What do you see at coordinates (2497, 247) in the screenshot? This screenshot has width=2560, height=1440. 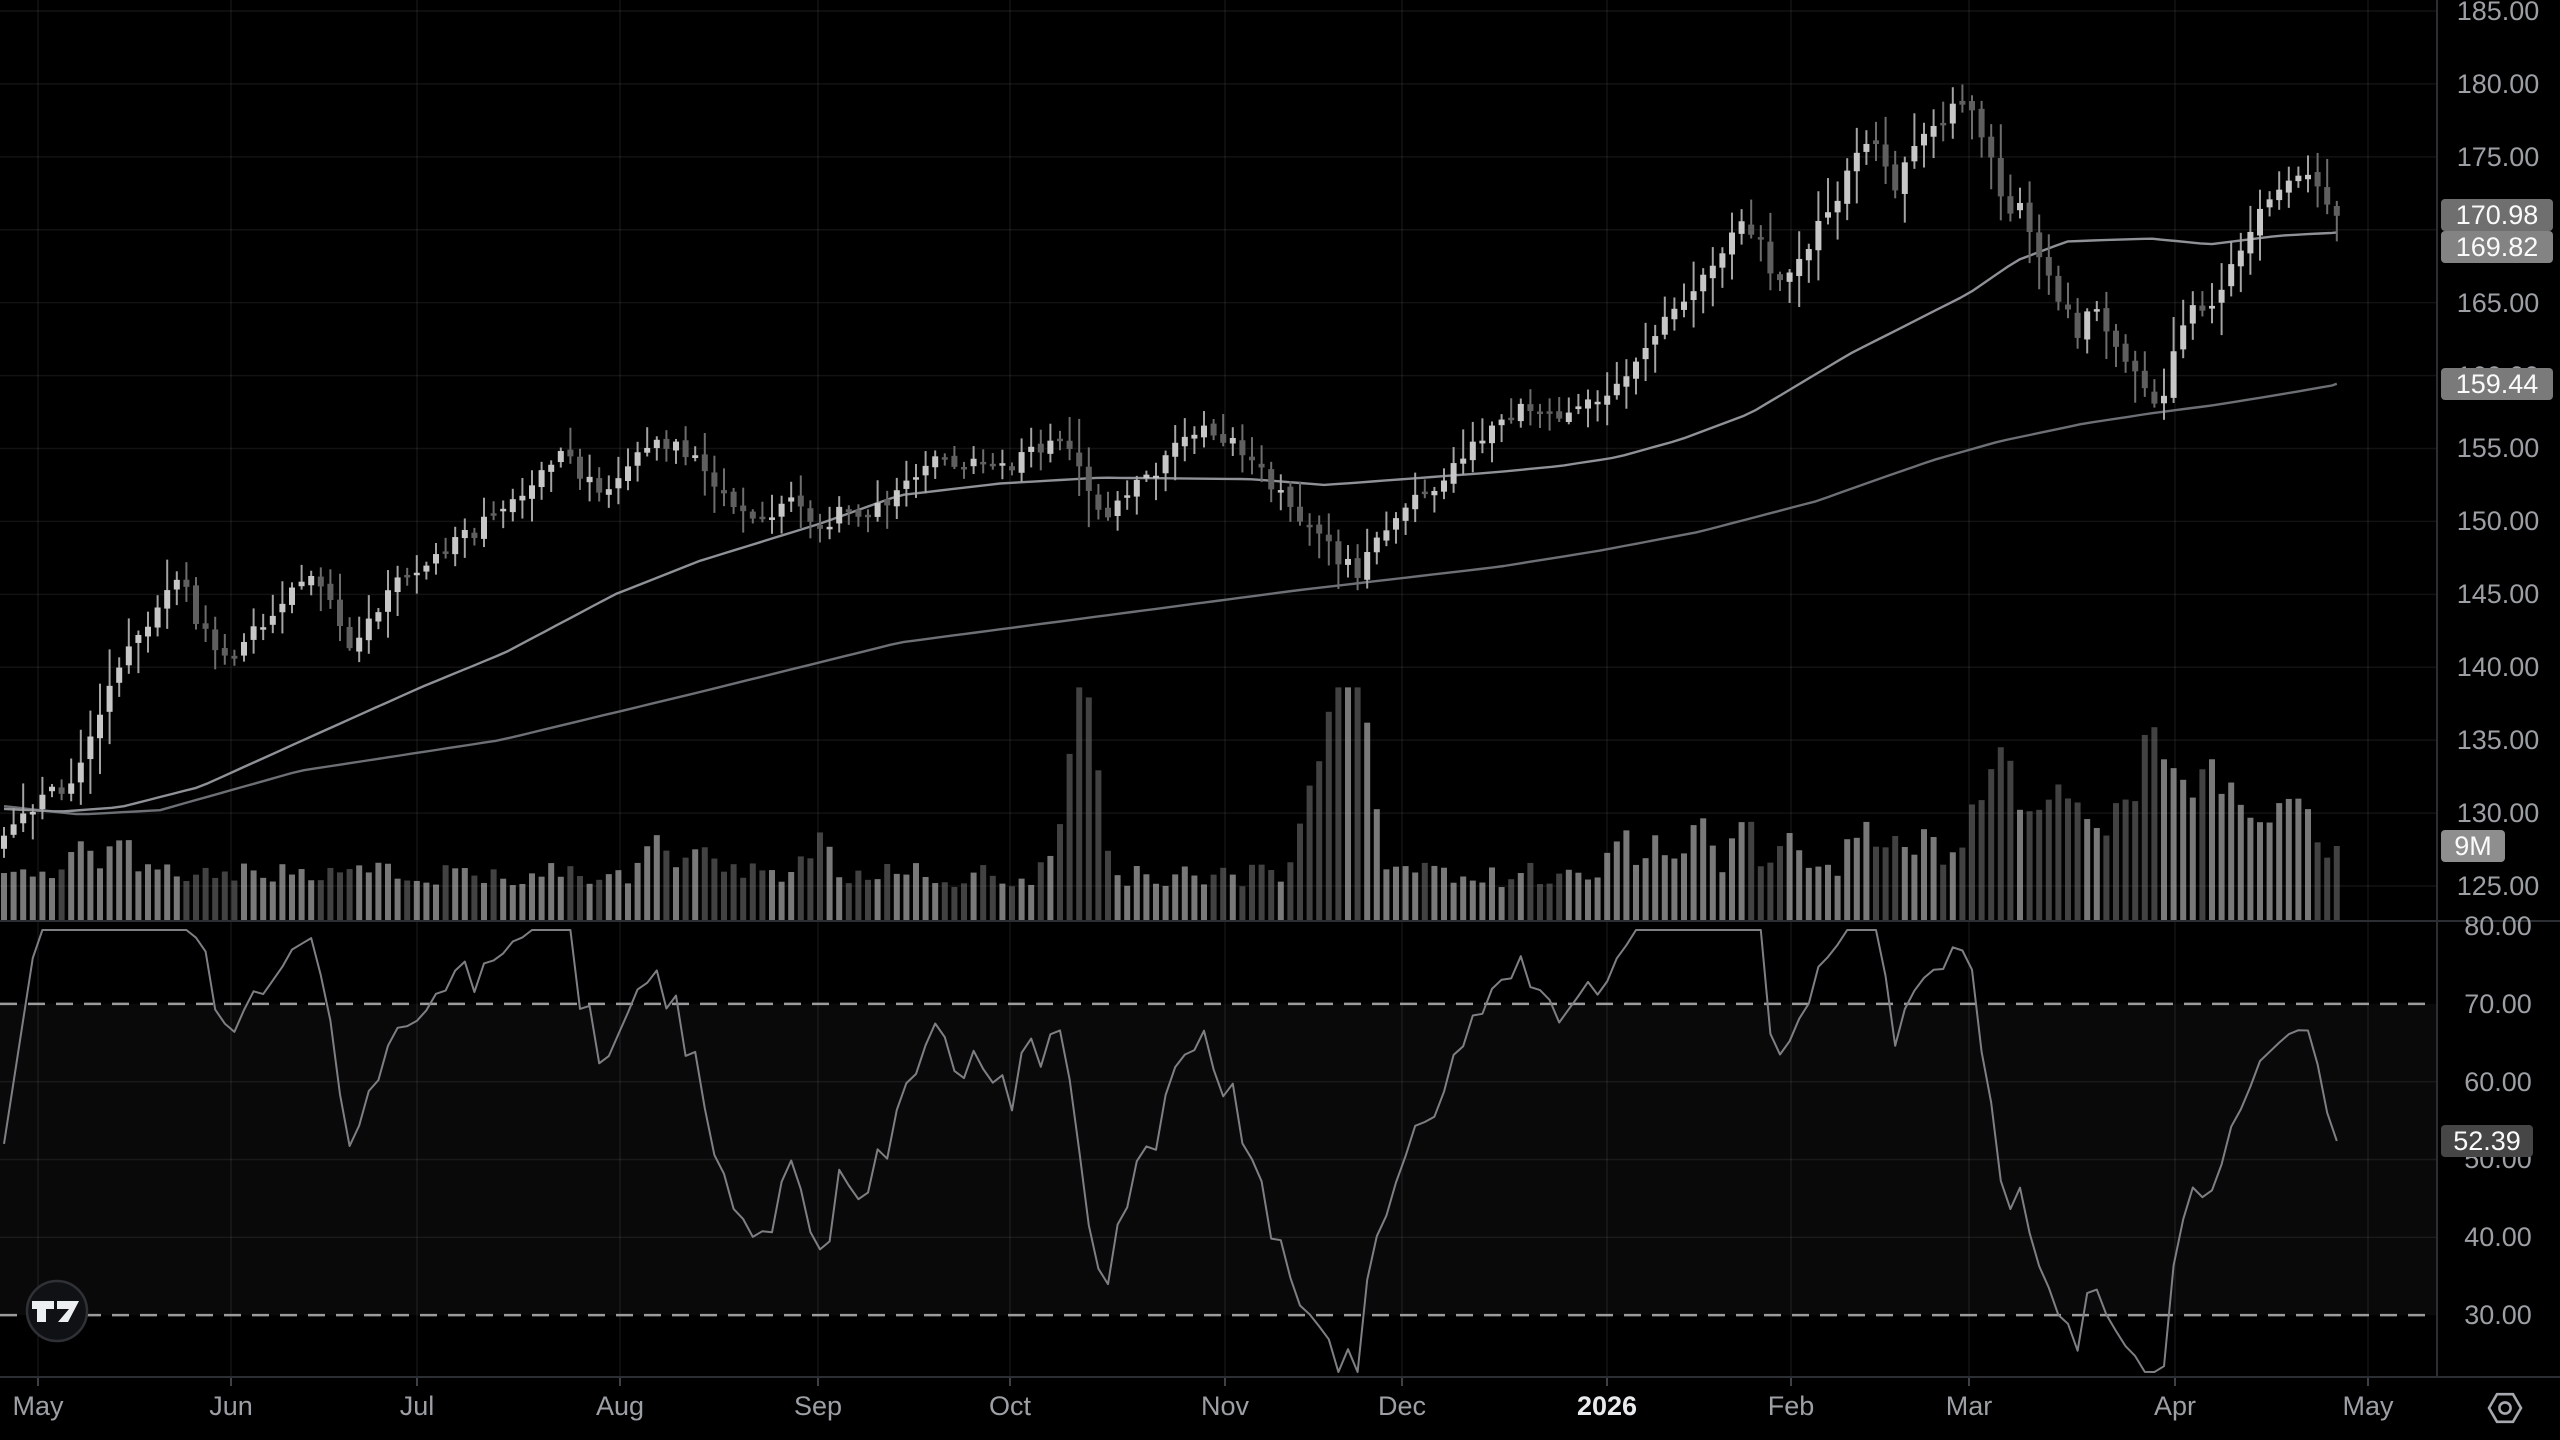 I see `ma-fast-value-badge: 169.82` at bounding box center [2497, 247].